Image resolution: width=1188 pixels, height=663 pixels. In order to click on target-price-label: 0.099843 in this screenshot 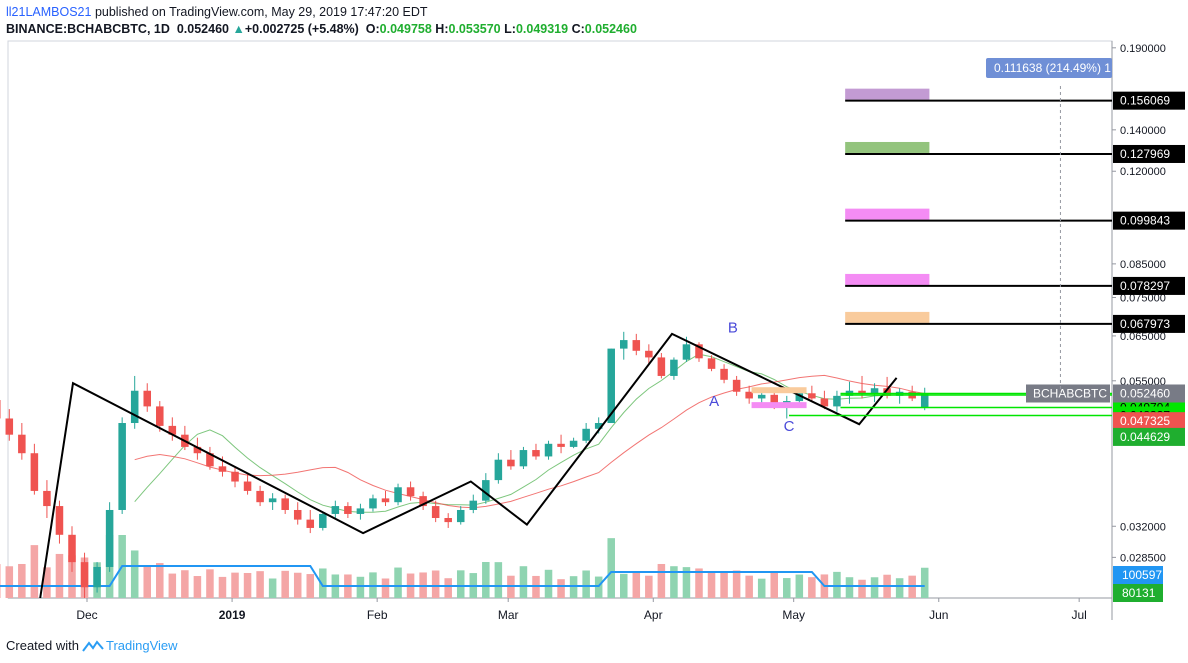, I will do `click(1145, 221)`.